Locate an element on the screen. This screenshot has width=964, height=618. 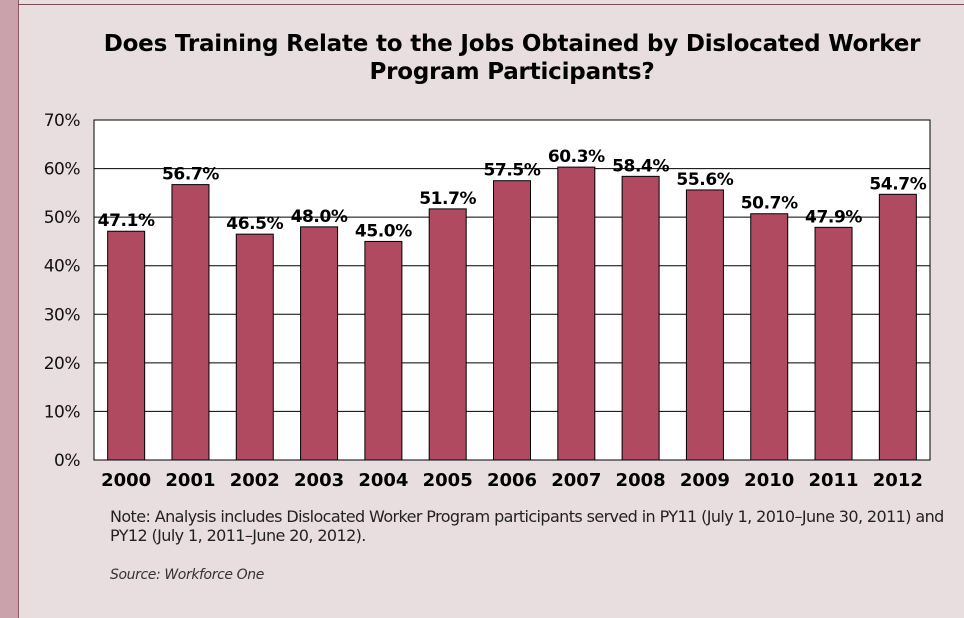
y-tick-label: 10% is located at coordinates (62, 412).